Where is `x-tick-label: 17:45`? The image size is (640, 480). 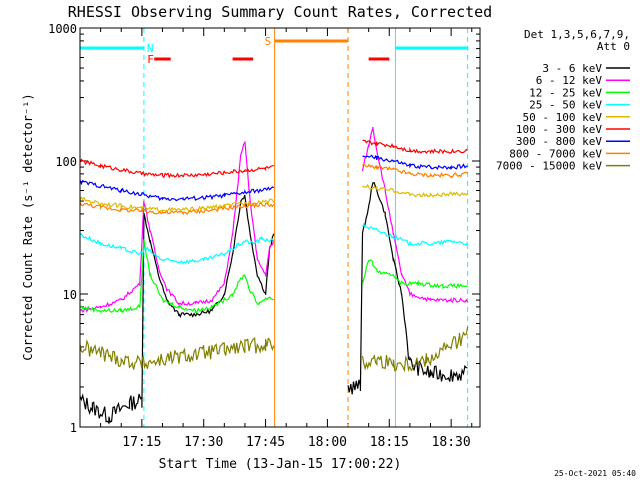
x-tick-label: 17:45 is located at coordinates (265, 442).